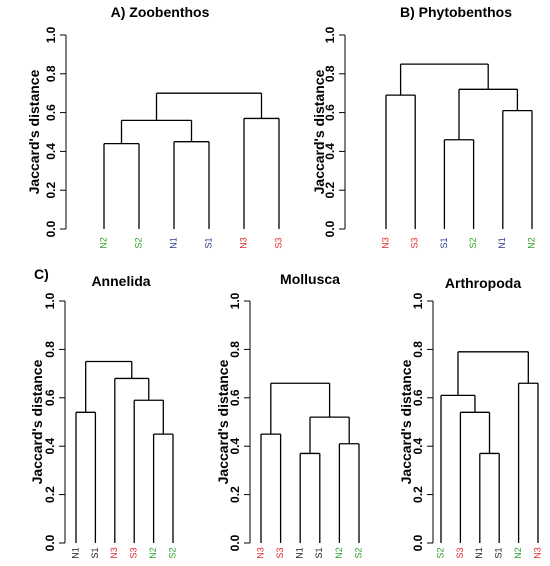 This screenshot has height=566, width=550. I want to click on section-c-label: C), so click(41, 274).